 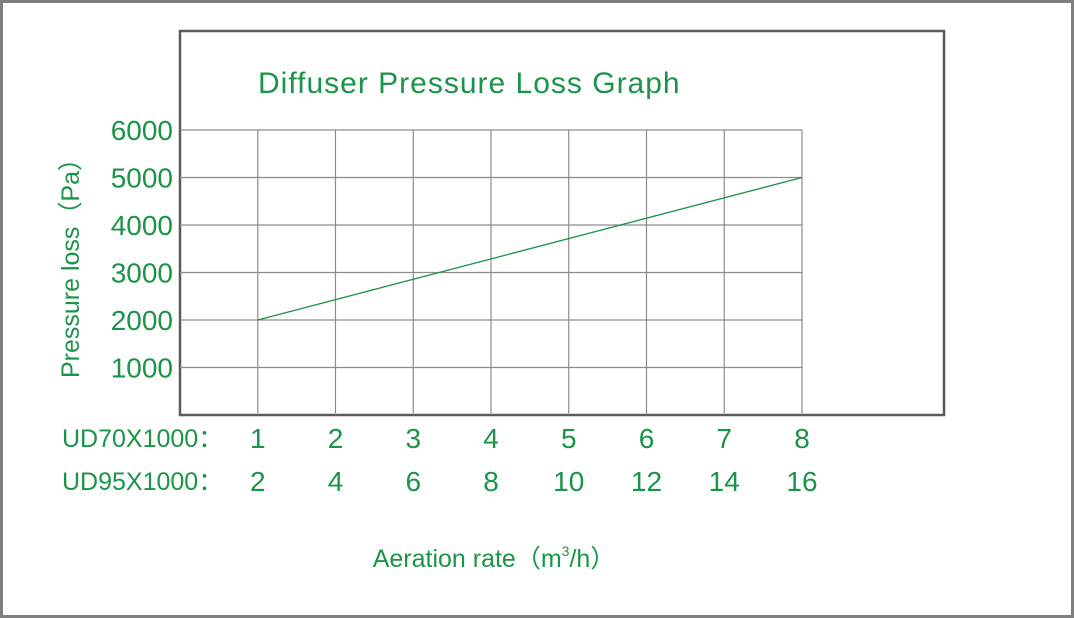 What do you see at coordinates (724, 438) in the screenshot?
I see `x-tick-label: 7` at bounding box center [724, 438].